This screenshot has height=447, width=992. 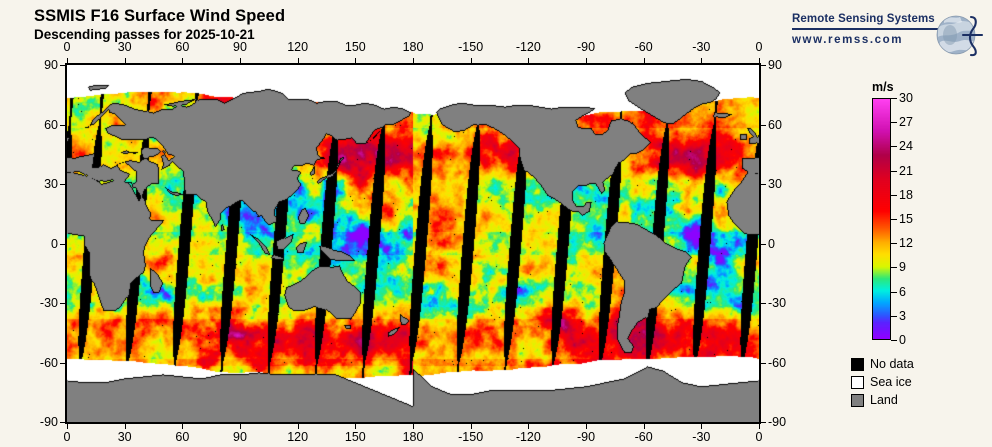 What do you see at coordinates (124, 437) in the screenshot?
I see `x-axis-label-bottom: 30` at bounding box center [124, 437].